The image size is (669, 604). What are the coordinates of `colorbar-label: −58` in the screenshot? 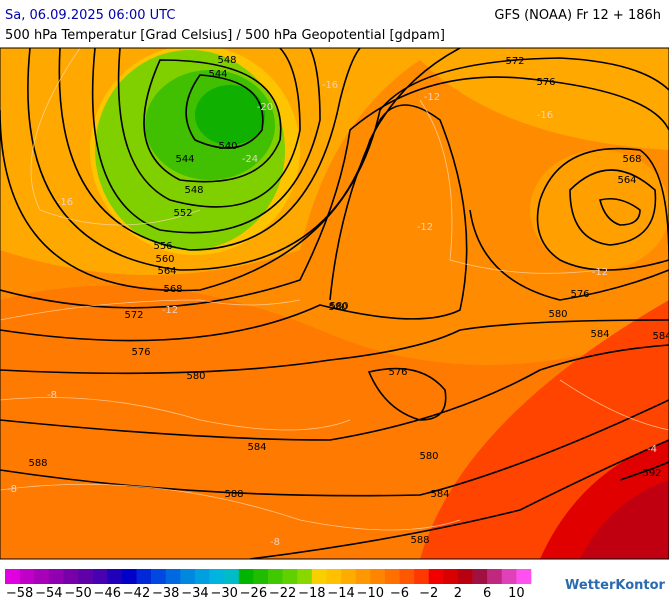 It's located at (19, 593).